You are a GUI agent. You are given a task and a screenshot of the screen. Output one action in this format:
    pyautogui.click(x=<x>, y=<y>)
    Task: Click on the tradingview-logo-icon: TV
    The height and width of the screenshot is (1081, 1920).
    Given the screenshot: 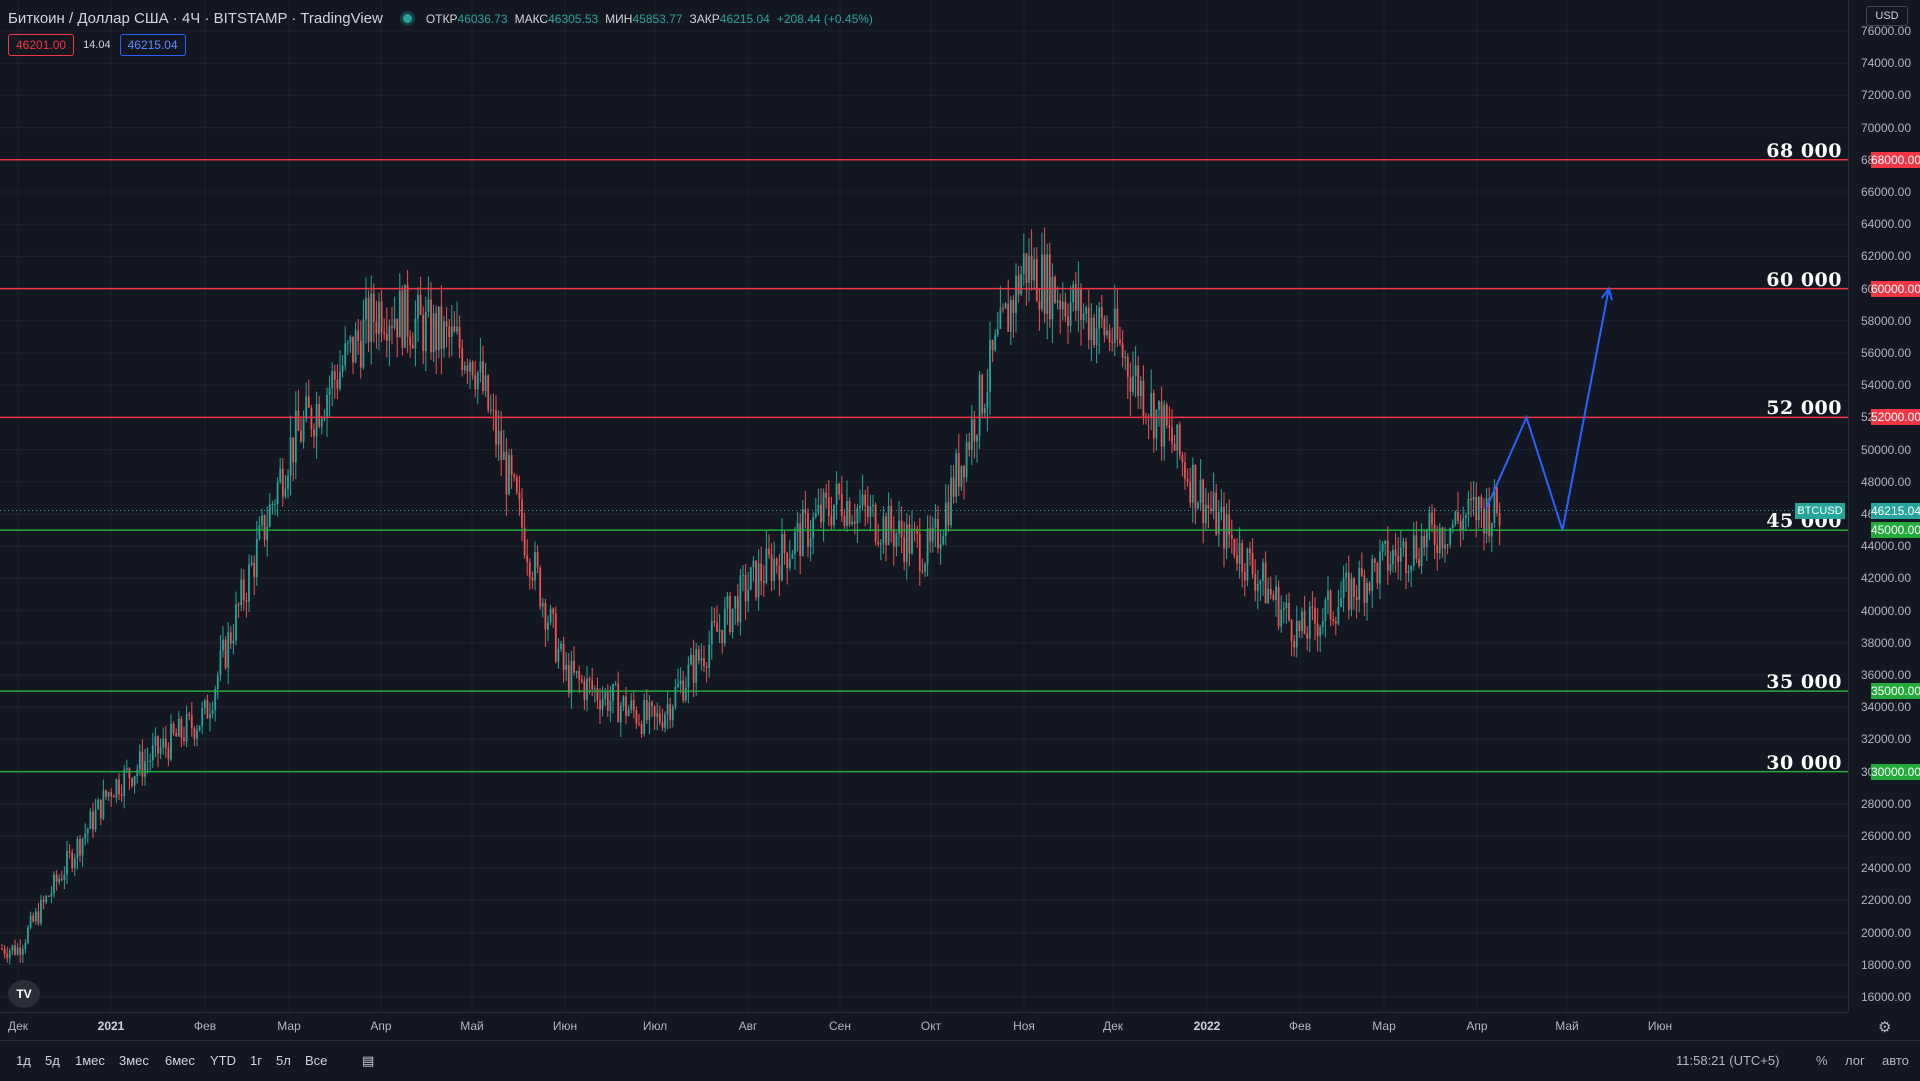 What is the action you would take?
    pyautogui.click(x=24, y=994)
    